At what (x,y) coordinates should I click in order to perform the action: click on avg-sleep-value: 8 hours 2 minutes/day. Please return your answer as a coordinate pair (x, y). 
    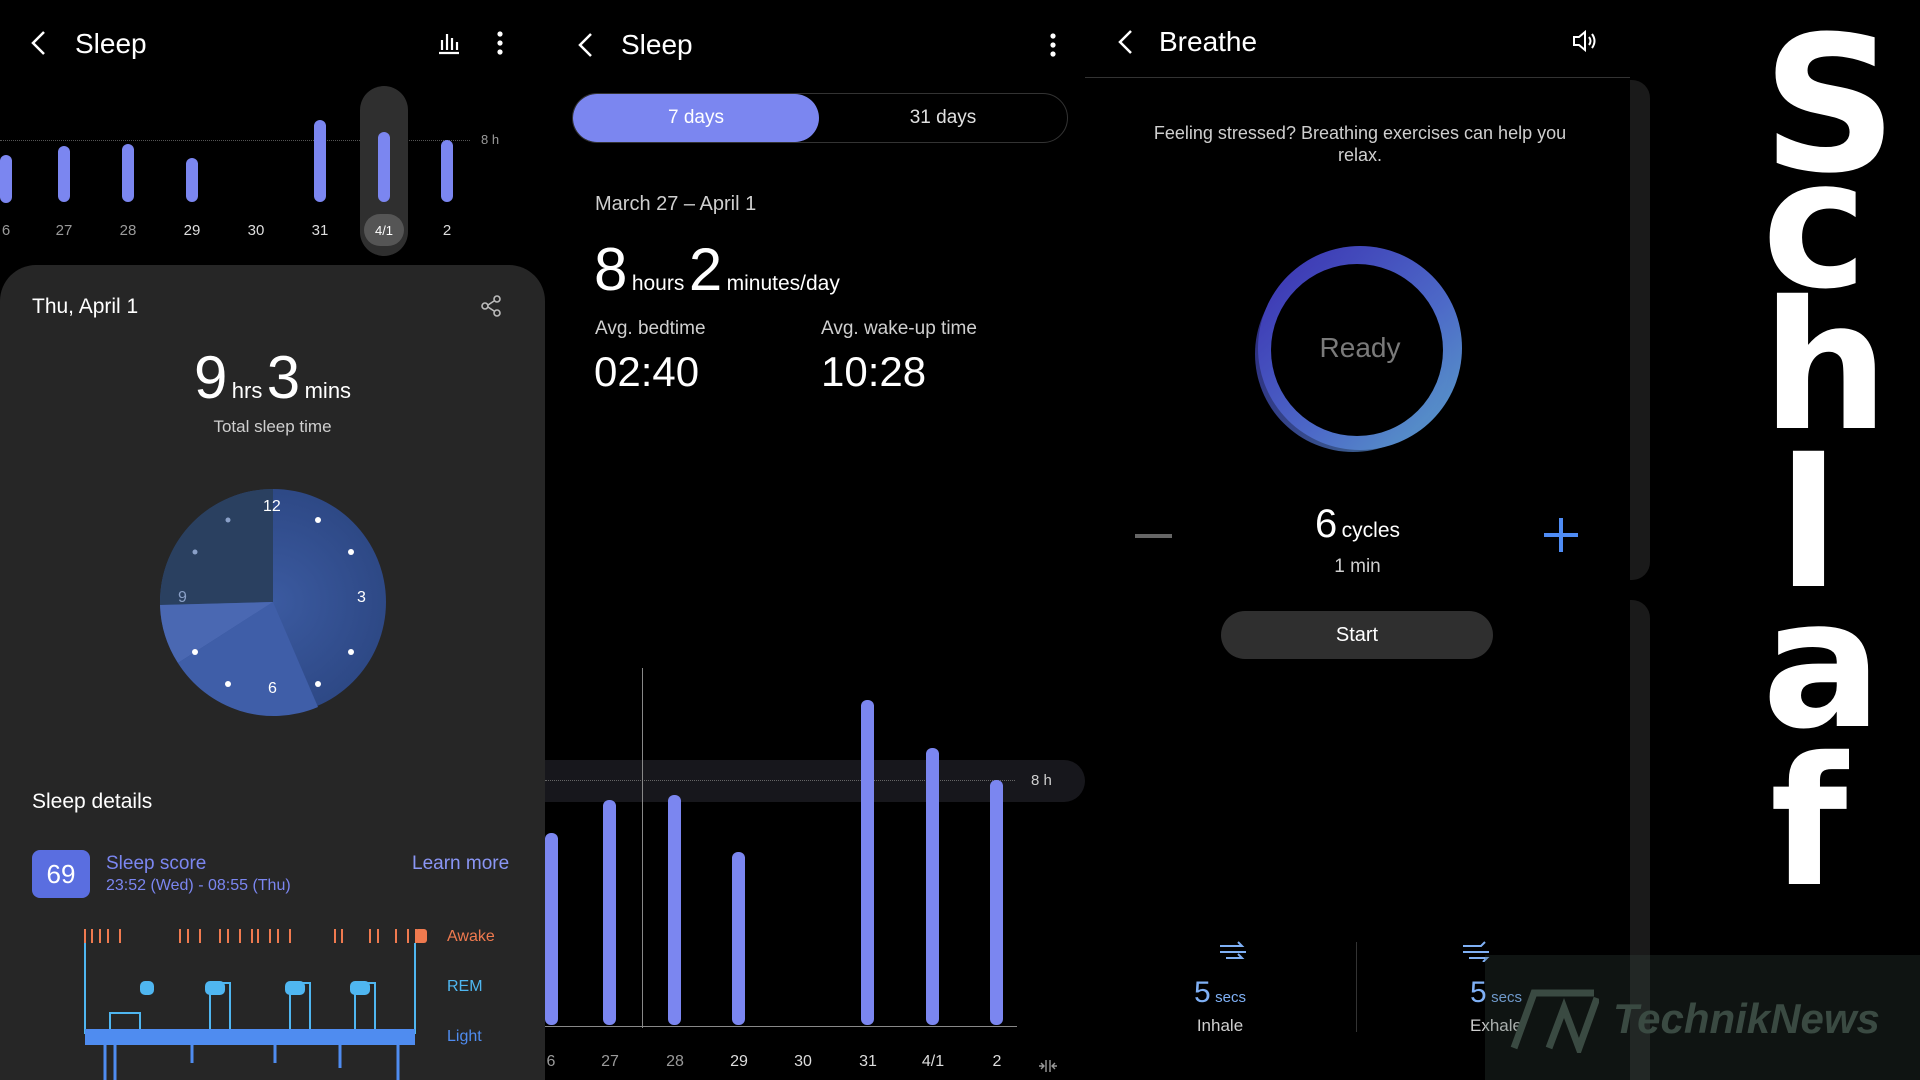
    Looking at the image, I should click on (717, 270).